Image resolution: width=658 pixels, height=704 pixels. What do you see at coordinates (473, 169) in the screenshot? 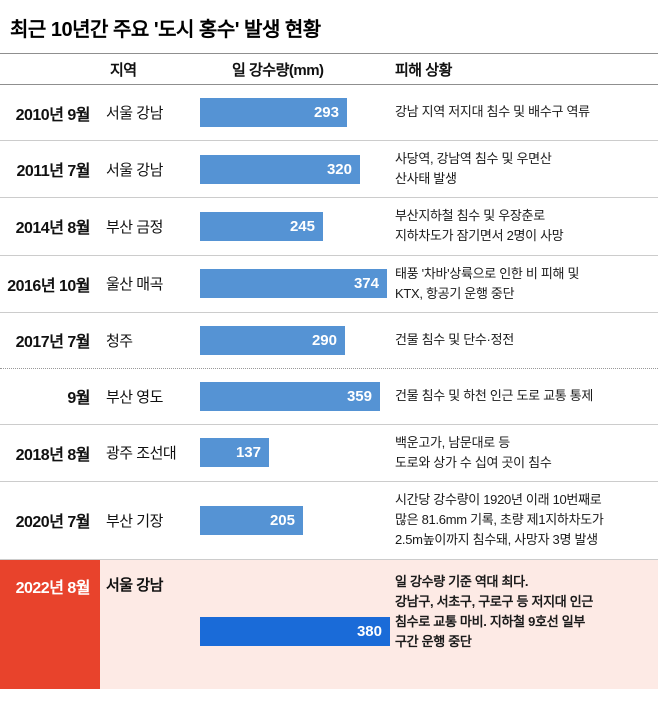
I see `row-damage: 사당역, 강남역 침수 및 우면산 산사태 발생` at bounding box center [473, 169].